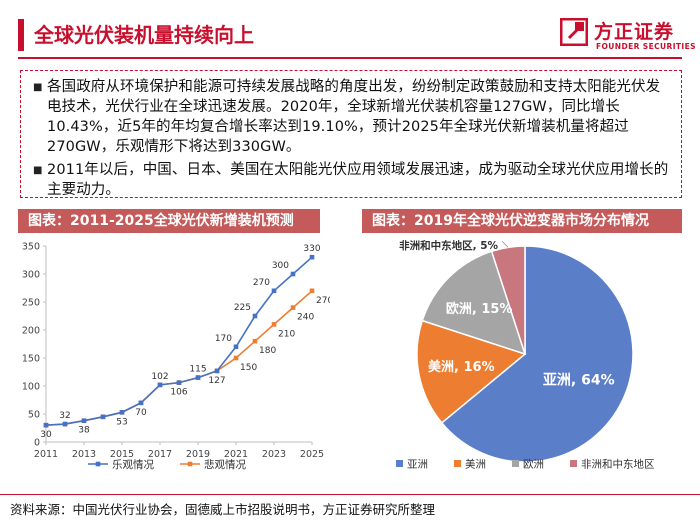 The image size is (700, 525). I want to click on legend-swatch-europe, so click(515, 463).